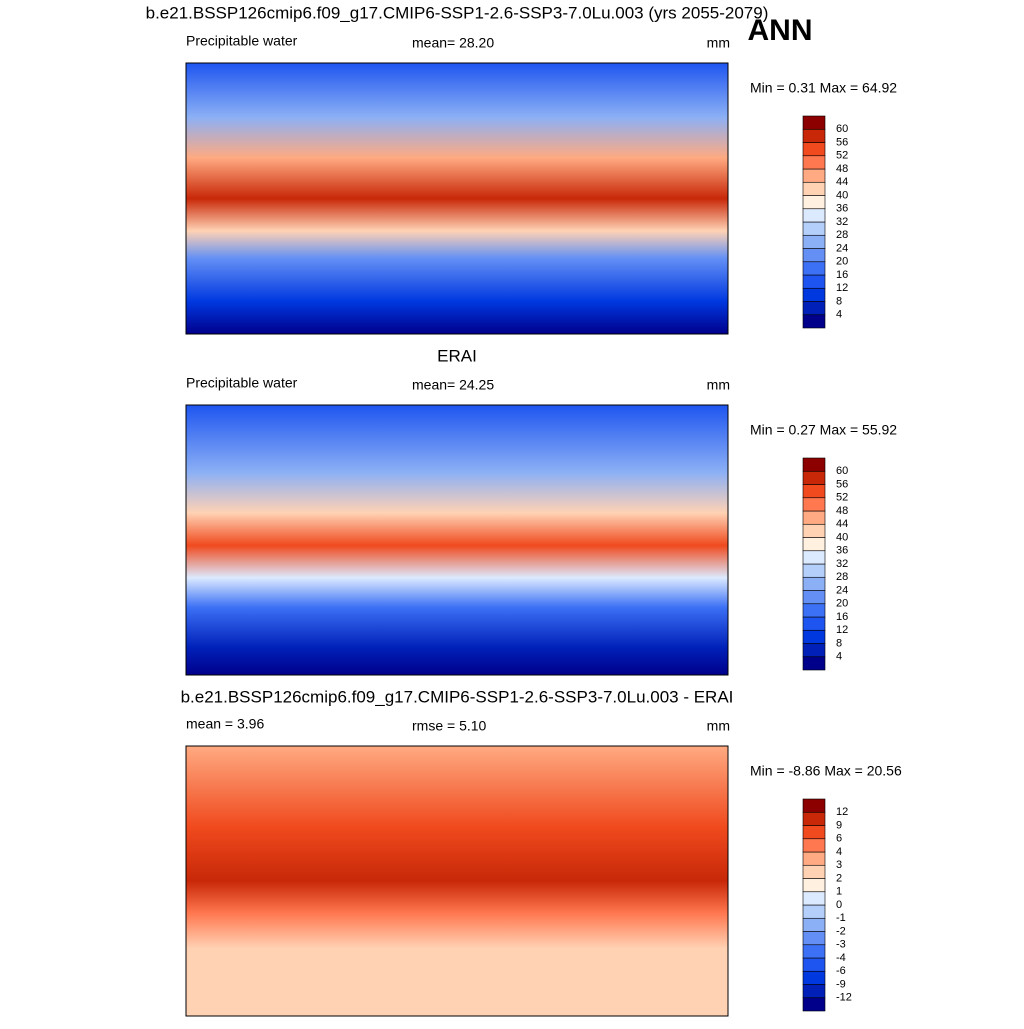  What do you see at coordinates (449, 726) in the screenshot?
I see `panel-center-label: rmse = 5.10` at bounding box center [449, 726].